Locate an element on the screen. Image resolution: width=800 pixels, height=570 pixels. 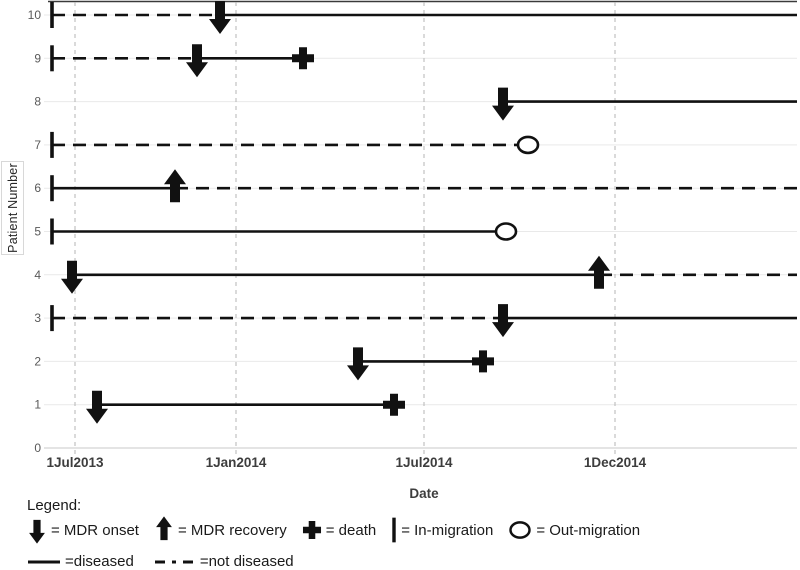
svg-text: 1Jul2014 is located at coordinates (424, 462).